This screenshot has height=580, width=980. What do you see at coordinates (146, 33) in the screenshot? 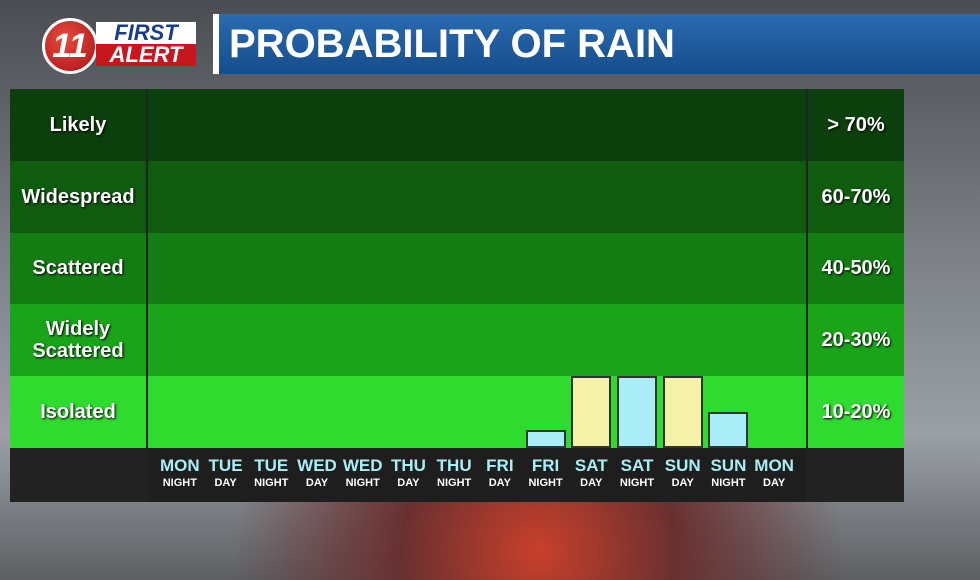
I see `logo-first: FIRST` at bounding box center [146, 33].